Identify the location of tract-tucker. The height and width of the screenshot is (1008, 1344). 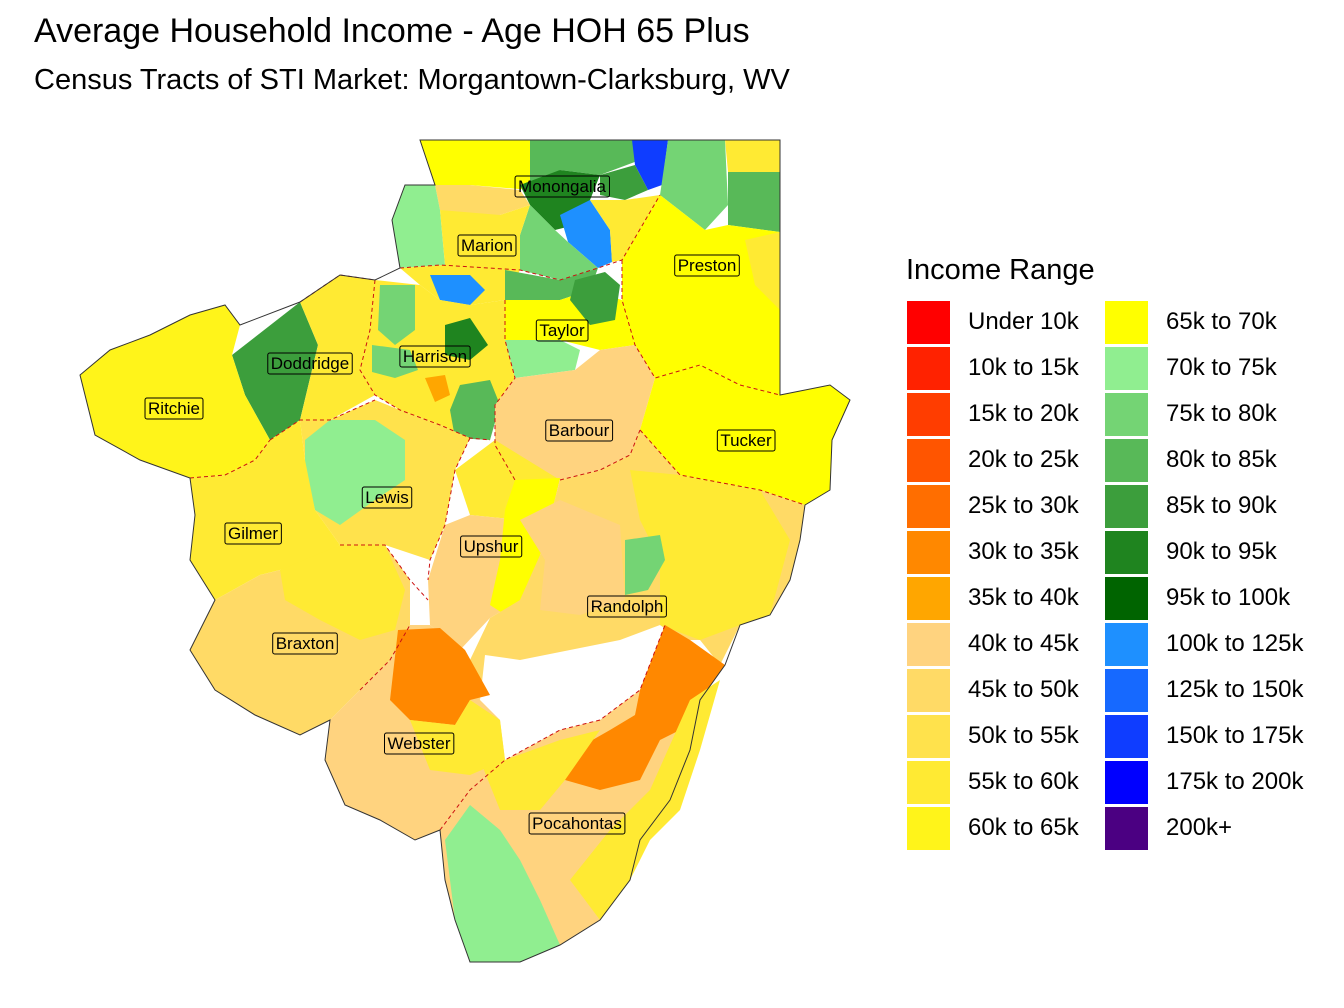
(745, 435).